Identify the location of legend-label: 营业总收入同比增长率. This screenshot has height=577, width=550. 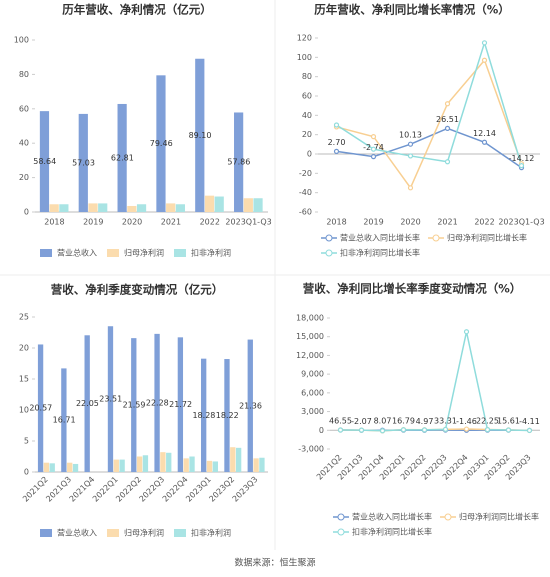
(392, 517).